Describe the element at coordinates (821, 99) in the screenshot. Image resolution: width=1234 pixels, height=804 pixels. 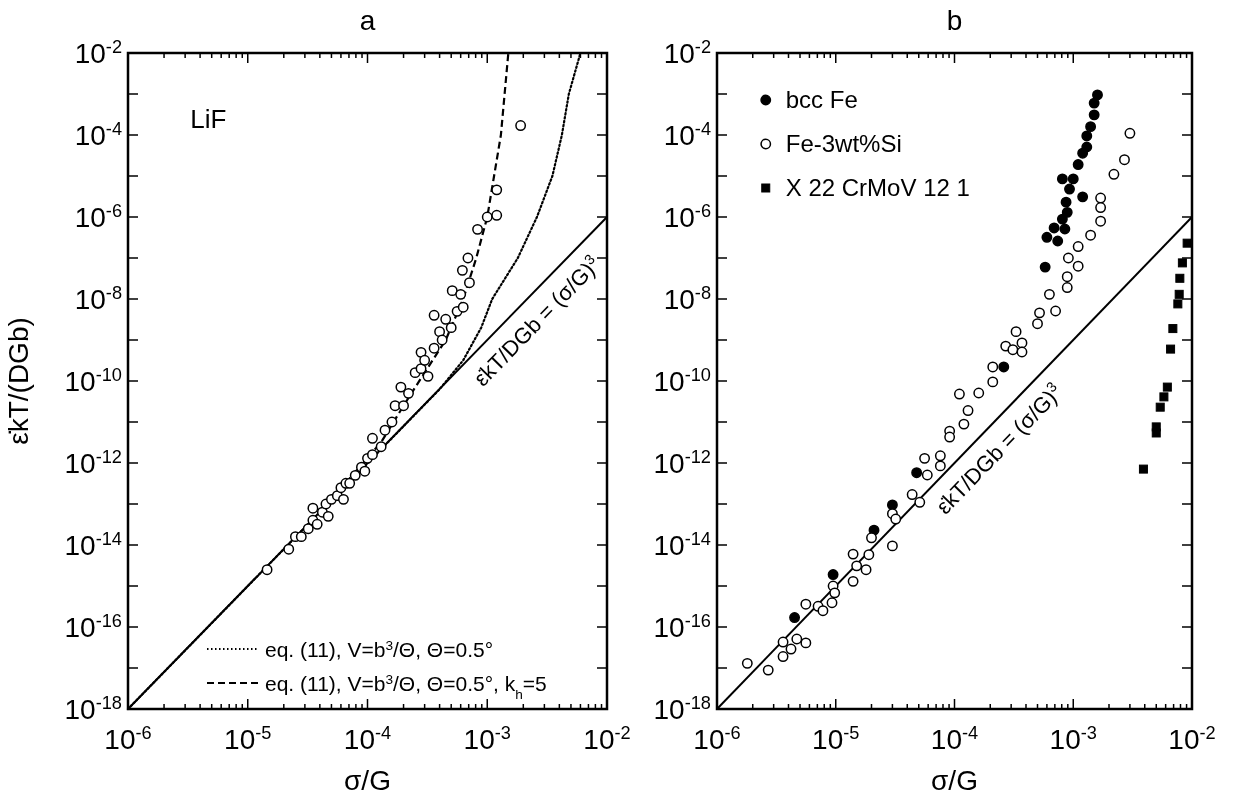
I see `legend-label: bcc Fe` at that location.